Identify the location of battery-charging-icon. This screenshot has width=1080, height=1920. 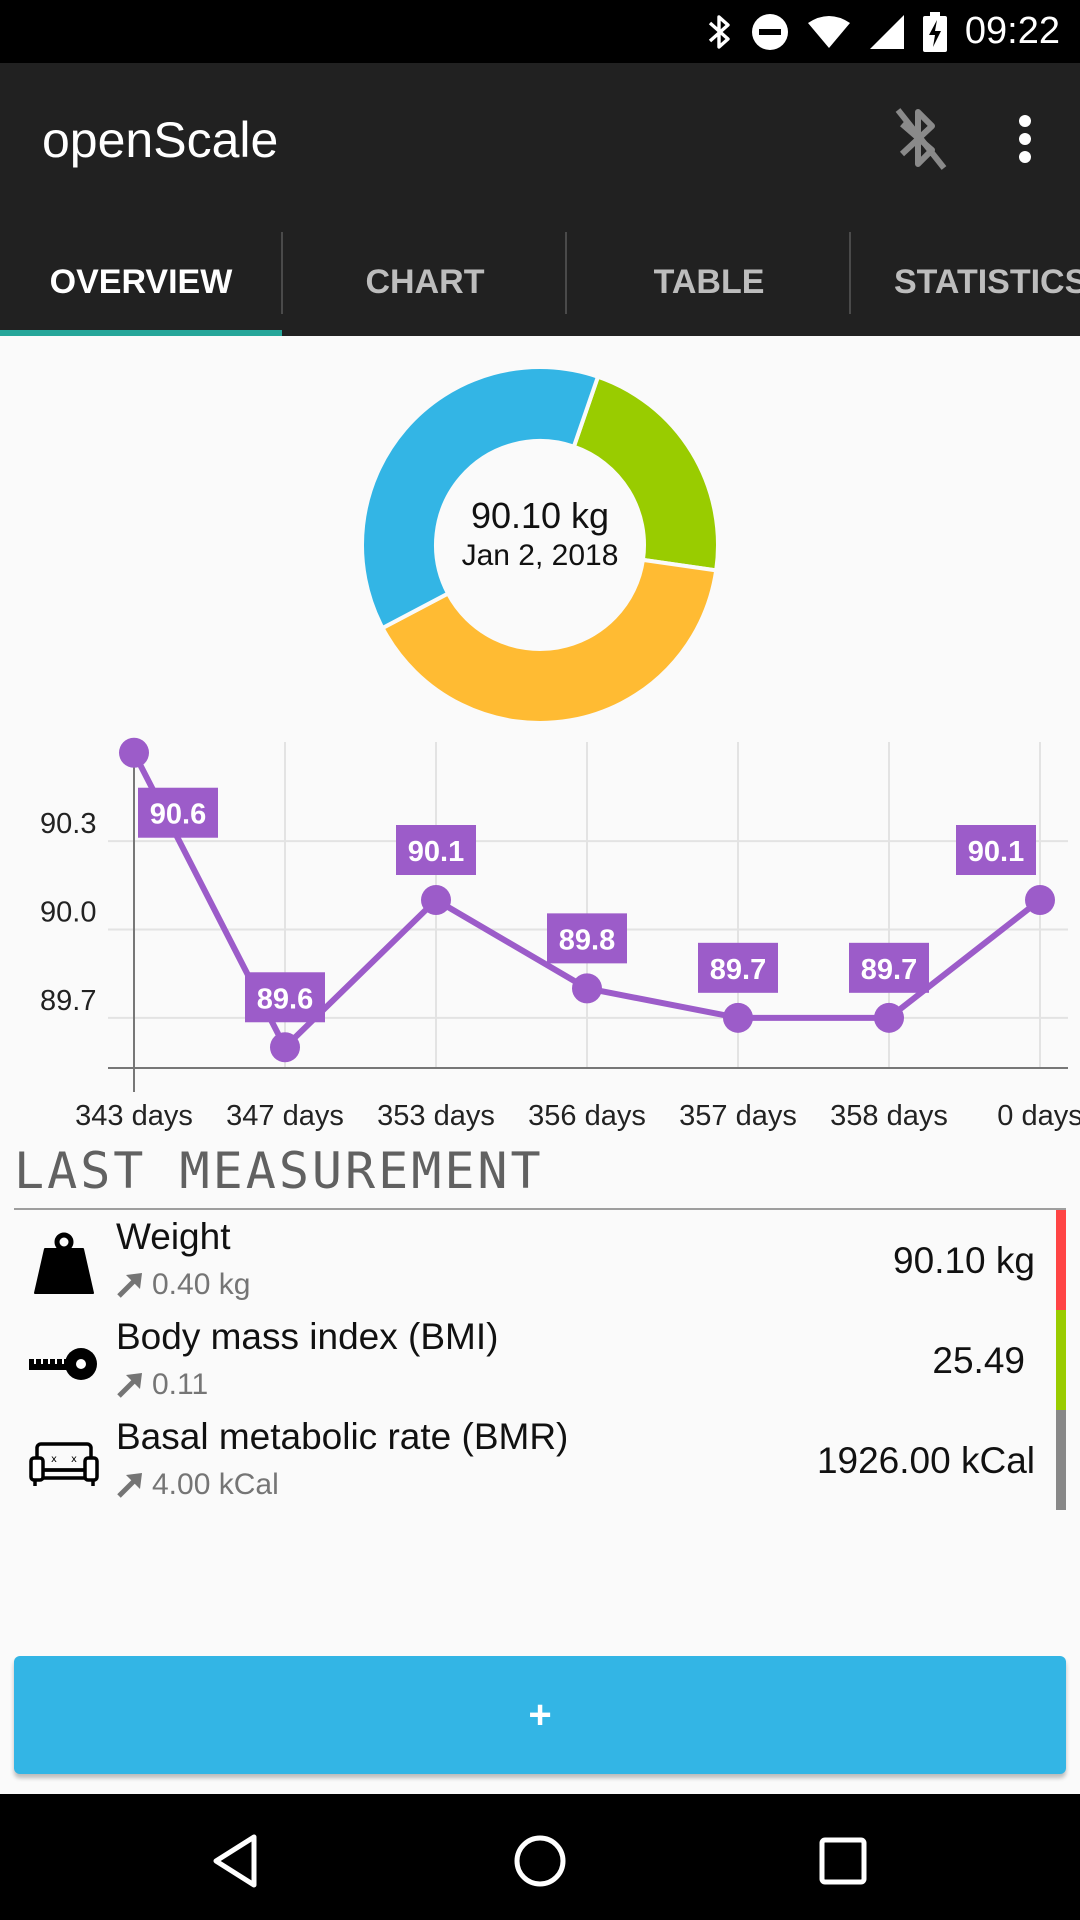
(934, 31).